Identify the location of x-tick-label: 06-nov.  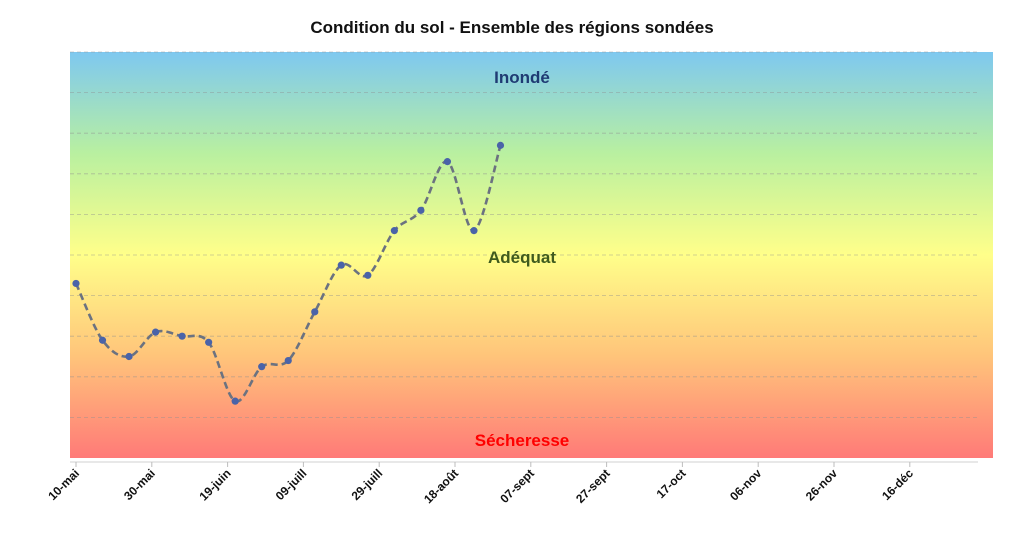
(745, 484).